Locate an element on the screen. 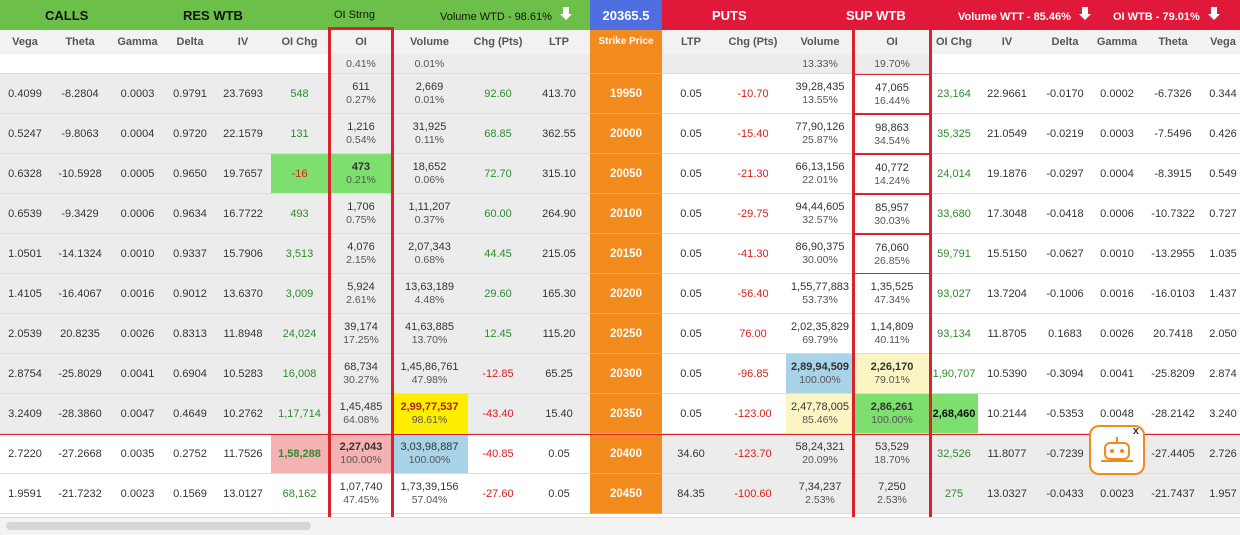 Image resolution: width=1240 pixels, height=535 pixels. cell-value: 10.5390 is located at coordinates (1007, 373).